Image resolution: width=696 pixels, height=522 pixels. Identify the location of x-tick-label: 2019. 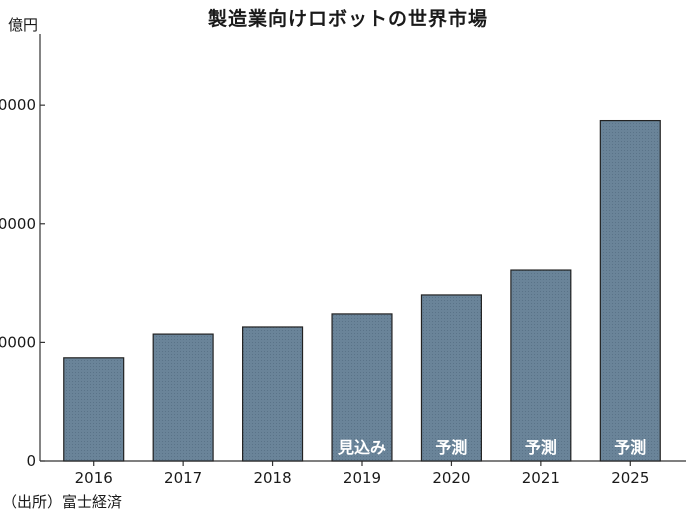
(362, 478).